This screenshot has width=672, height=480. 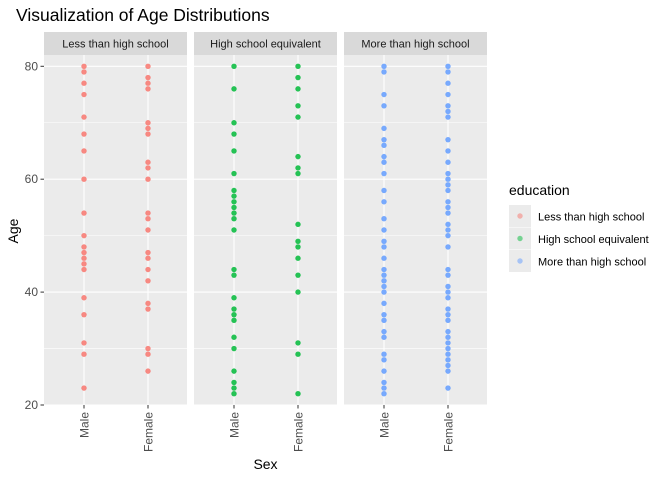 What do you see at coordinates (579, 238) in the screenshot?
I see `legend-item: High school equivalent` at bounding box center [579, 238].